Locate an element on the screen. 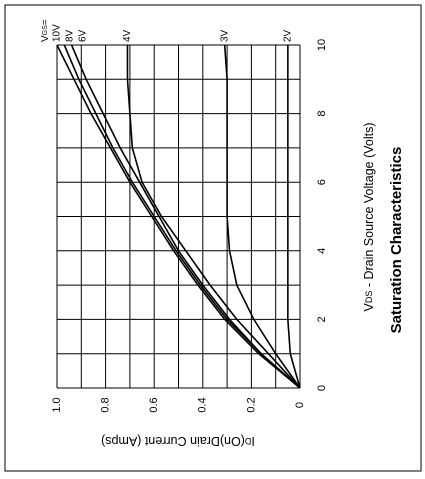  x-tick-label: 8 is located at coordinates (322, 114).